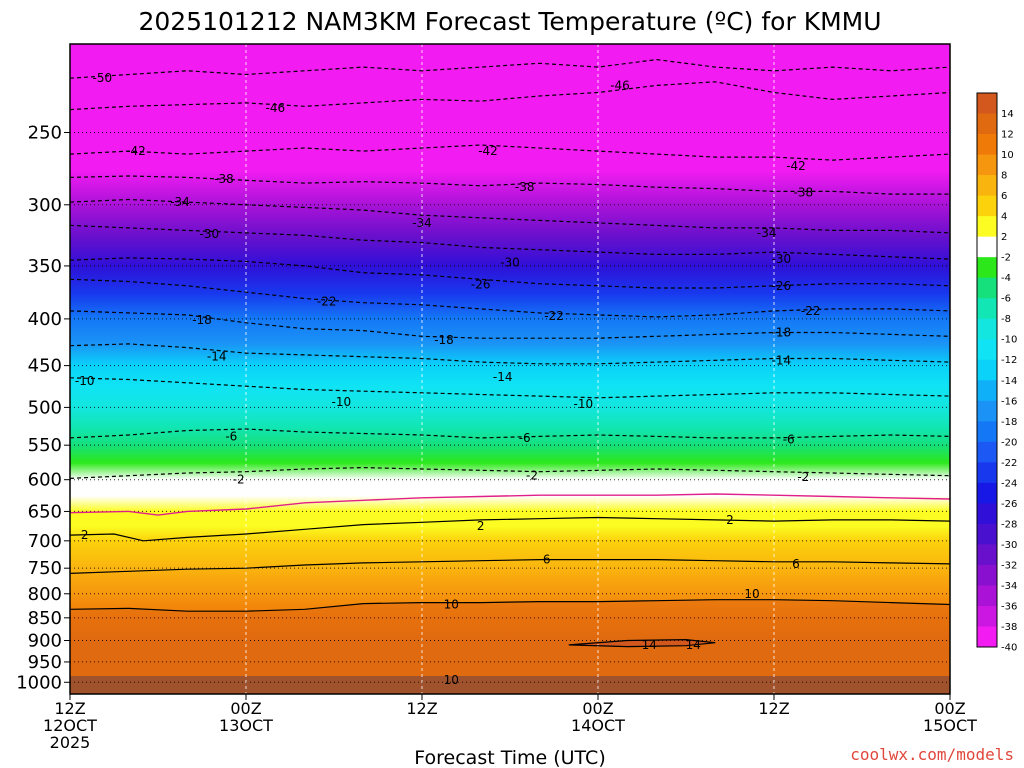  What do you see at coordinates (45, 205) in the screenshot?
I see `y-tick-label: 300` at bounding box center [45, 205].